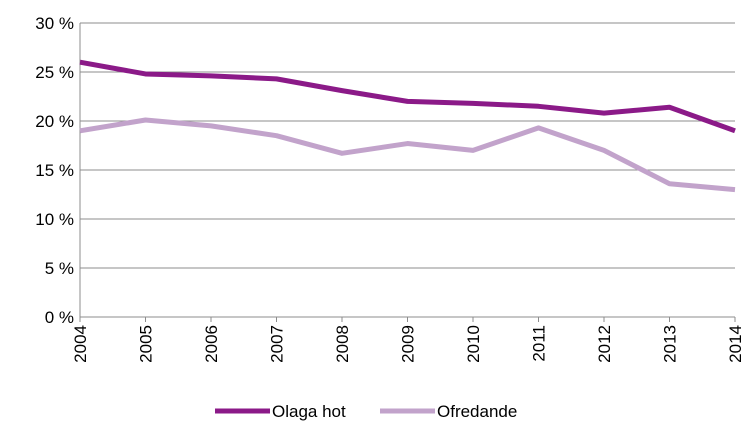 The height and width of the screenshot is (427, 742). What do you see at coordinates (342, 344) in the screenshot?
I see `x-tick-label: 2008` at bounding box center [342, 344].